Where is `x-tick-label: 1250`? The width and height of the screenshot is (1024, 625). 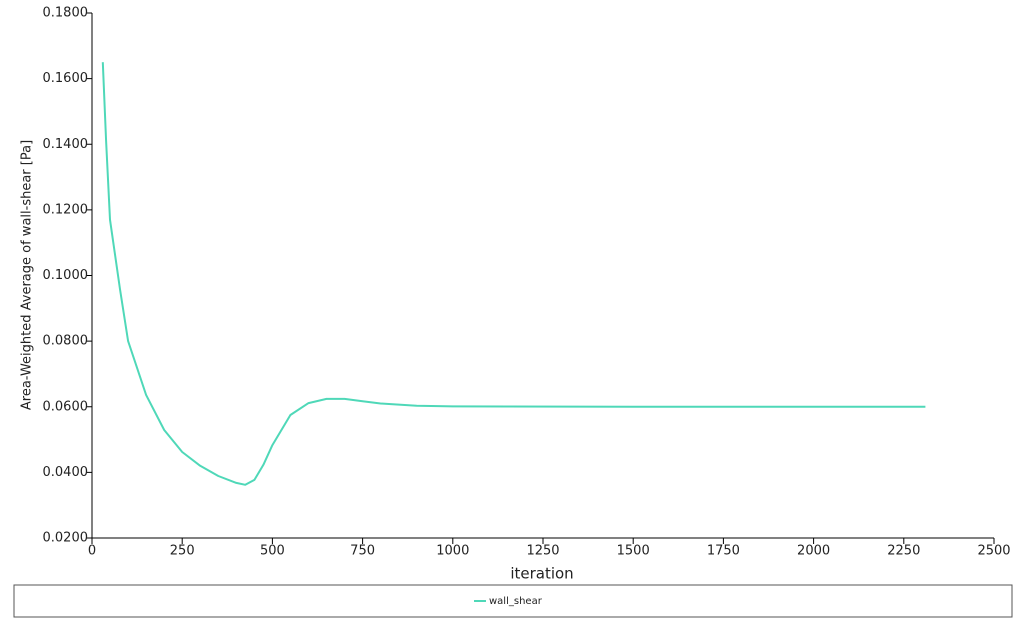
x-tick-label: 1250 is located at coordinates (542, 551).